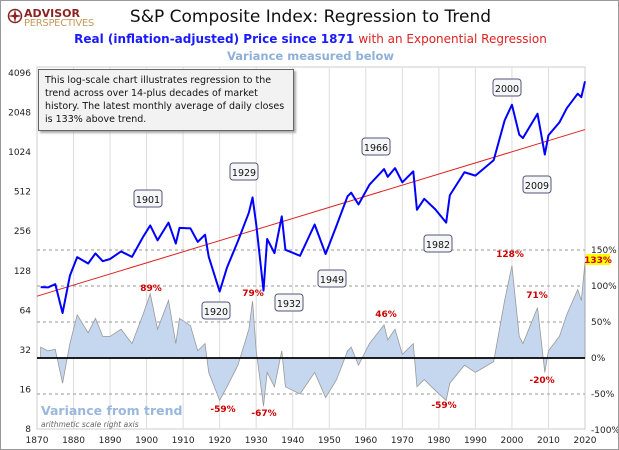  I want to click on callout-label: 1901, so click(148, 200).